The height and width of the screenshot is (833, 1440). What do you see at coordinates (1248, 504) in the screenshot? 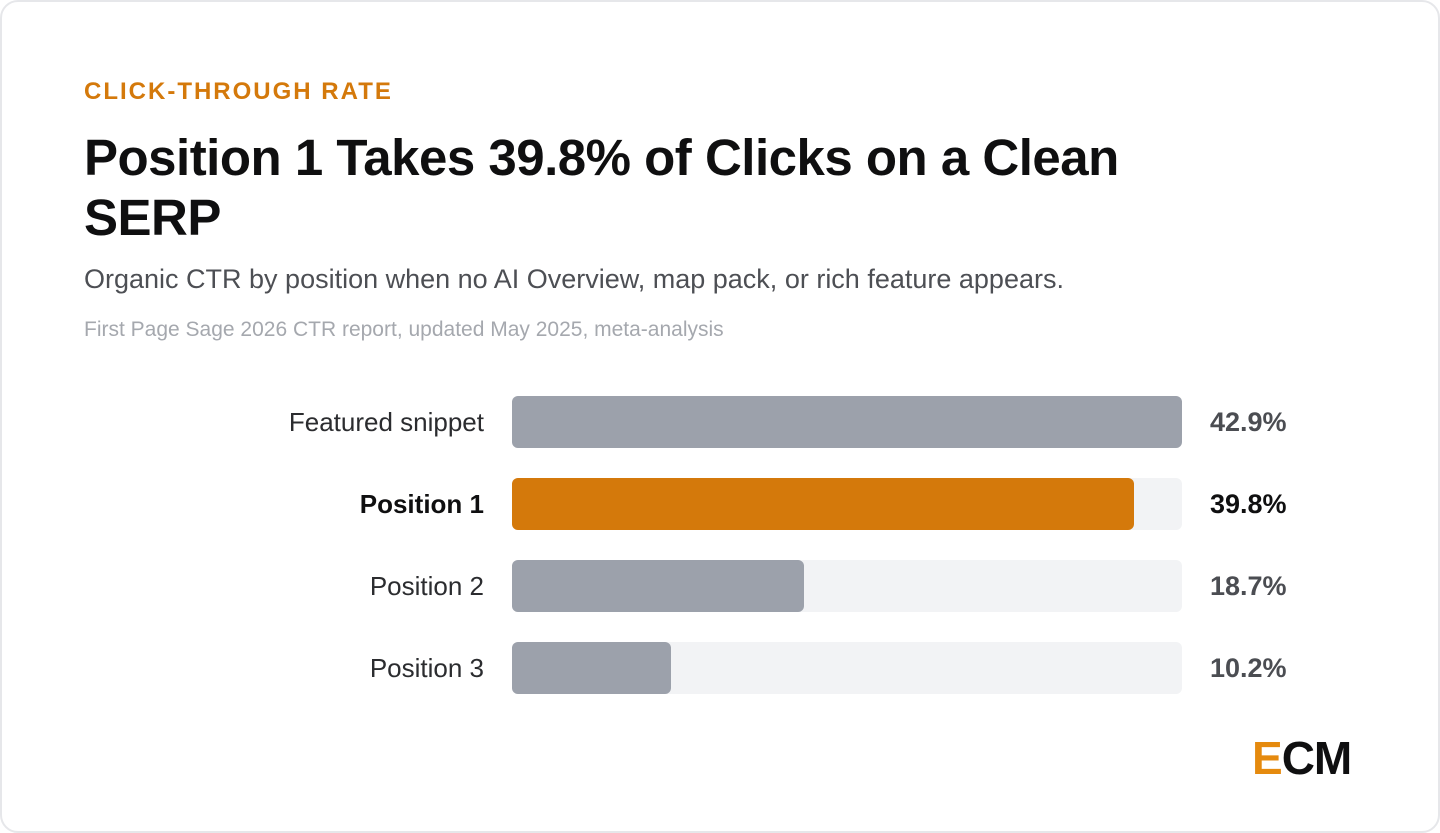
I see `value-label: 39.8%` at bounding box center [1248, 504].